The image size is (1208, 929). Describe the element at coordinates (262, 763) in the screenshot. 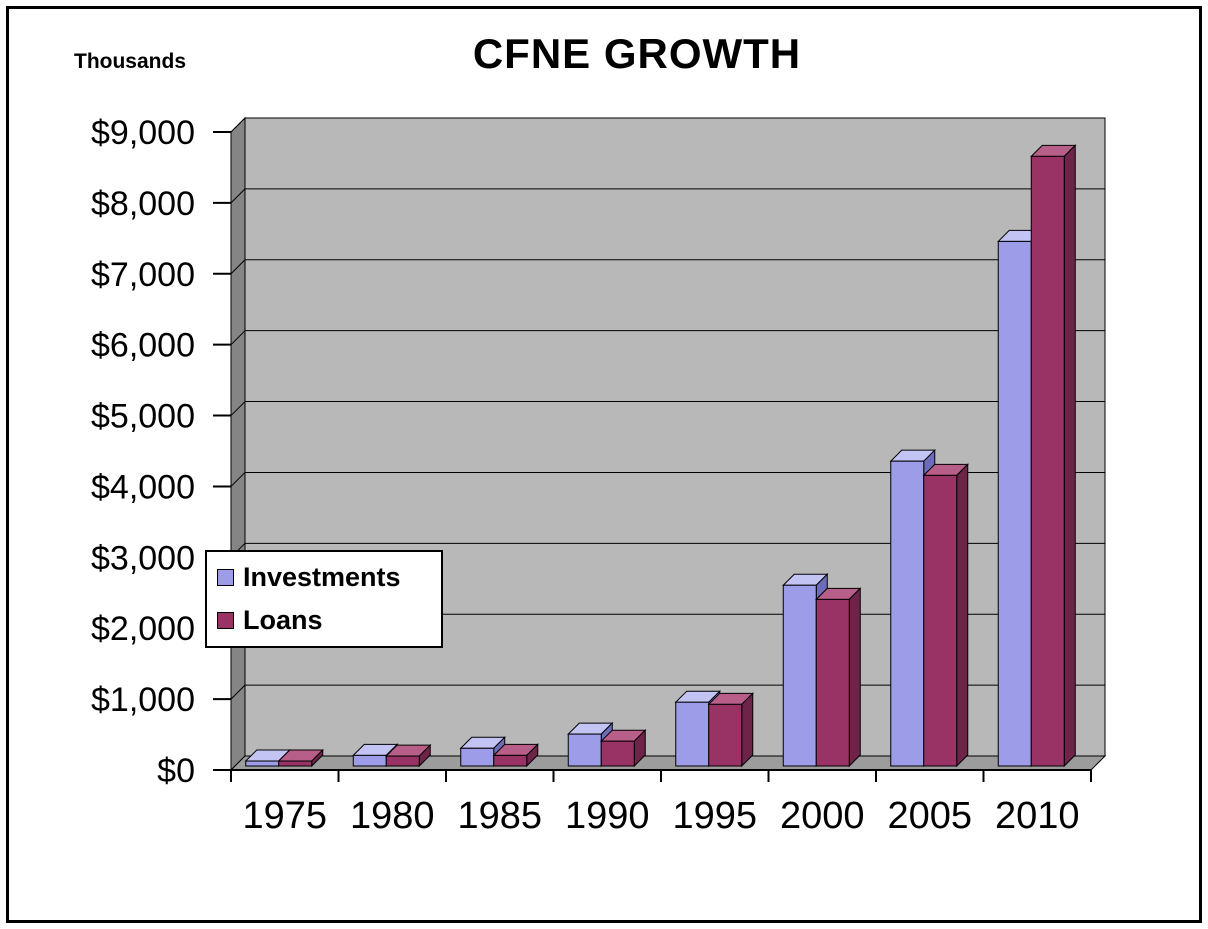

I see `bar-investments-1975` at that location.